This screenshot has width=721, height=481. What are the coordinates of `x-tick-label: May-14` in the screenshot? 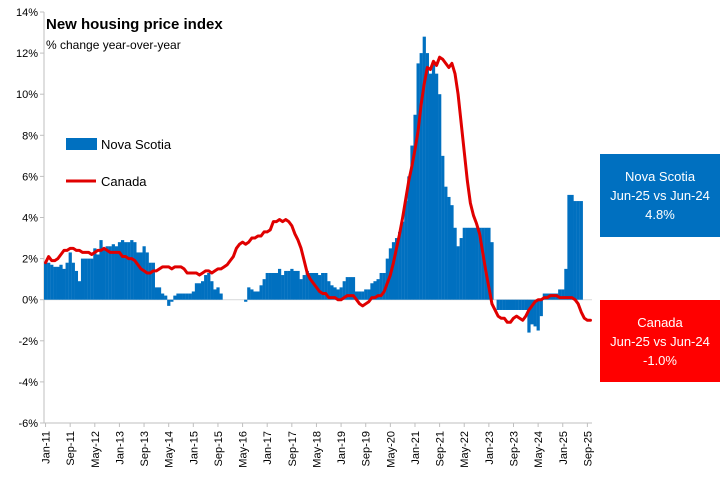 It's located at (170, 449).